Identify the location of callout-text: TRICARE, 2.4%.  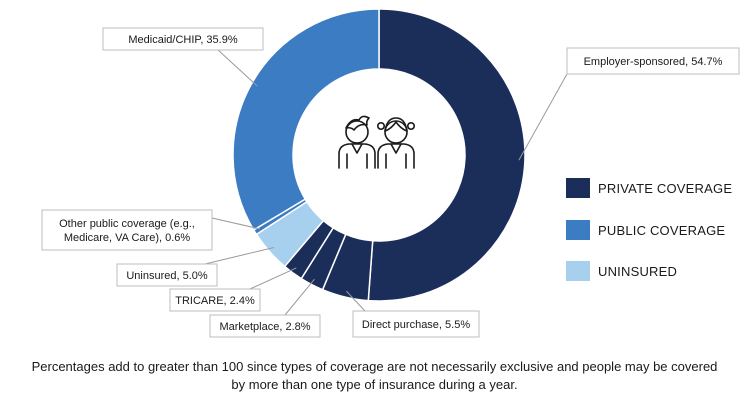
(215, 301).